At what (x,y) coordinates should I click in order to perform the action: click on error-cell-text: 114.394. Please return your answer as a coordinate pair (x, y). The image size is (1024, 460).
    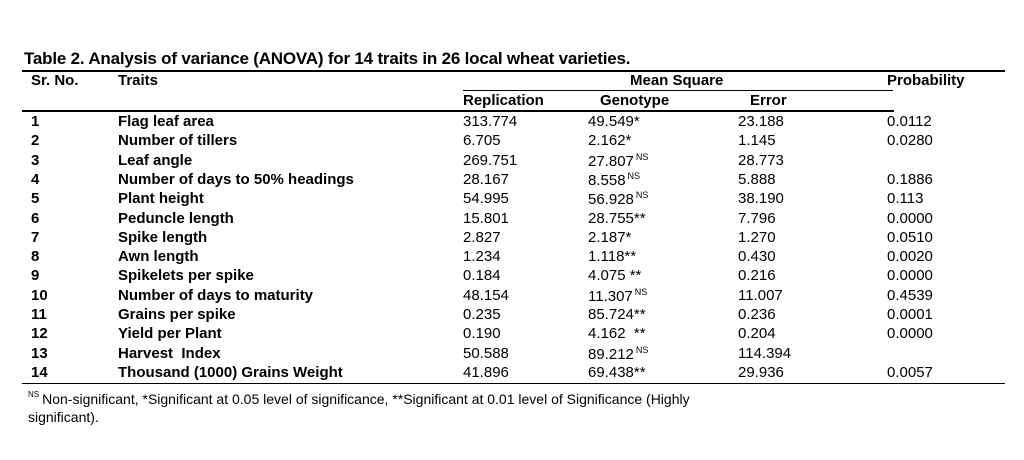
    Looking at the image, I should click on (765, 353).